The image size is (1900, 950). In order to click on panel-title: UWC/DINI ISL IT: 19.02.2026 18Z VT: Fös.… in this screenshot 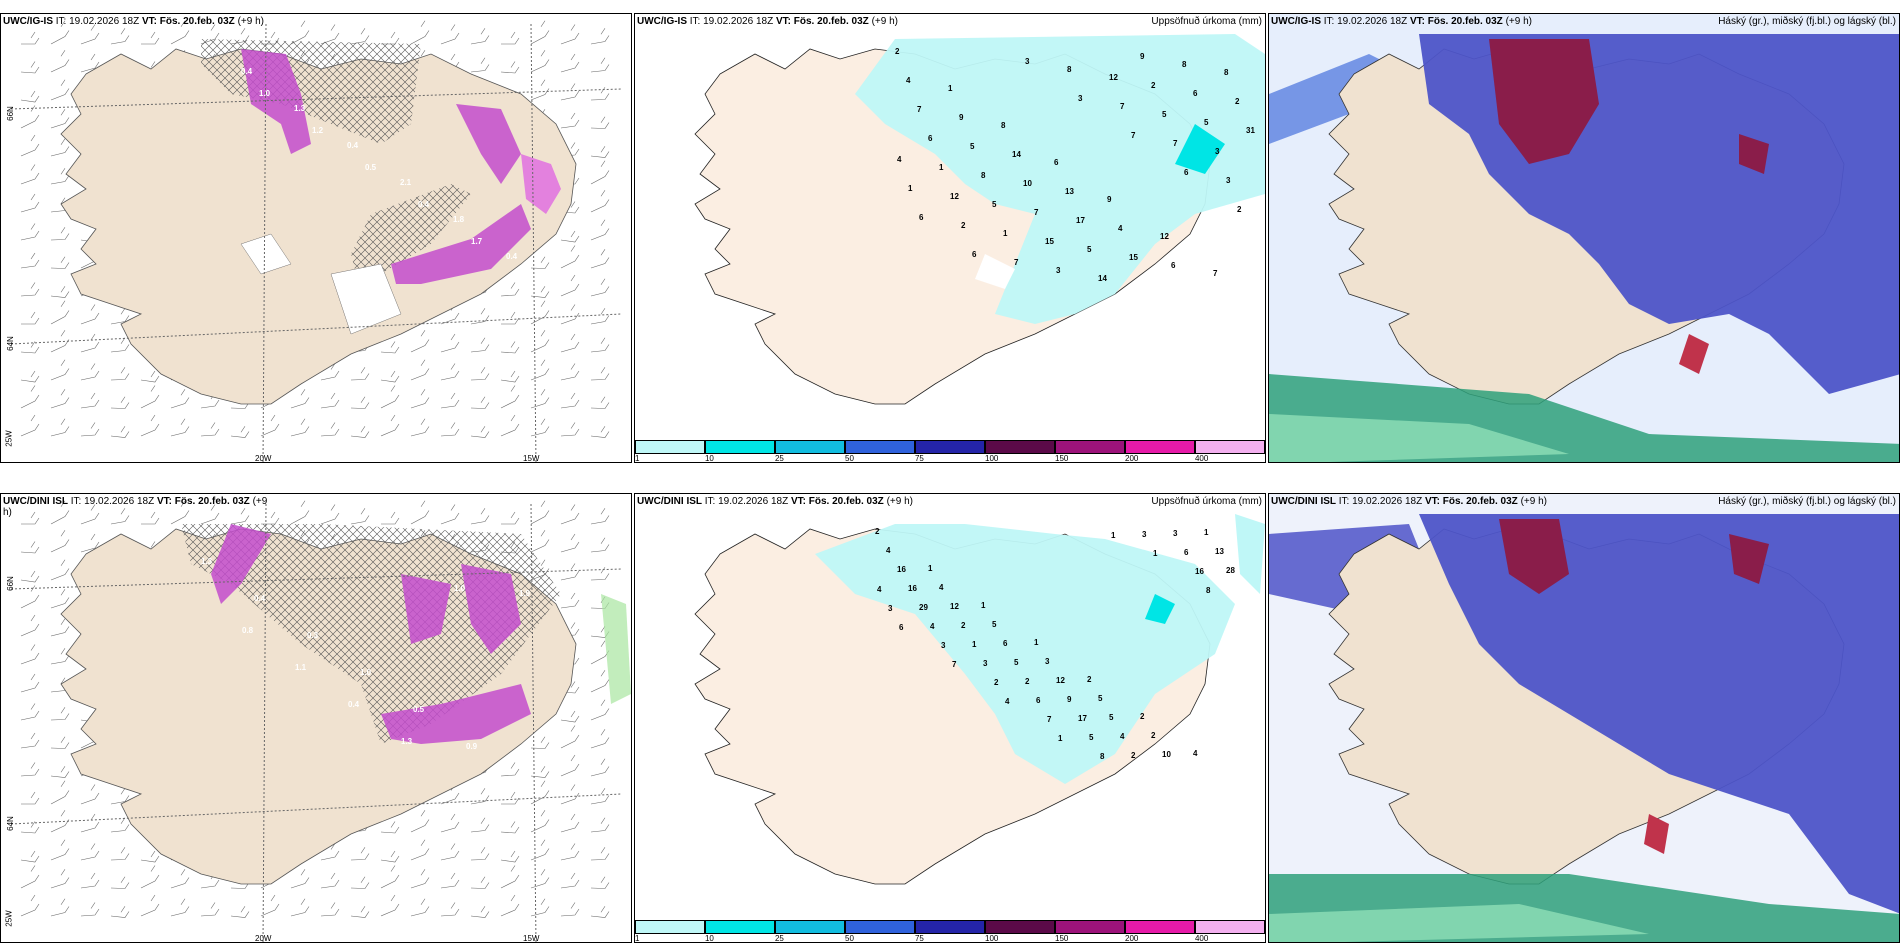, I will do `click(1409, 501)`.